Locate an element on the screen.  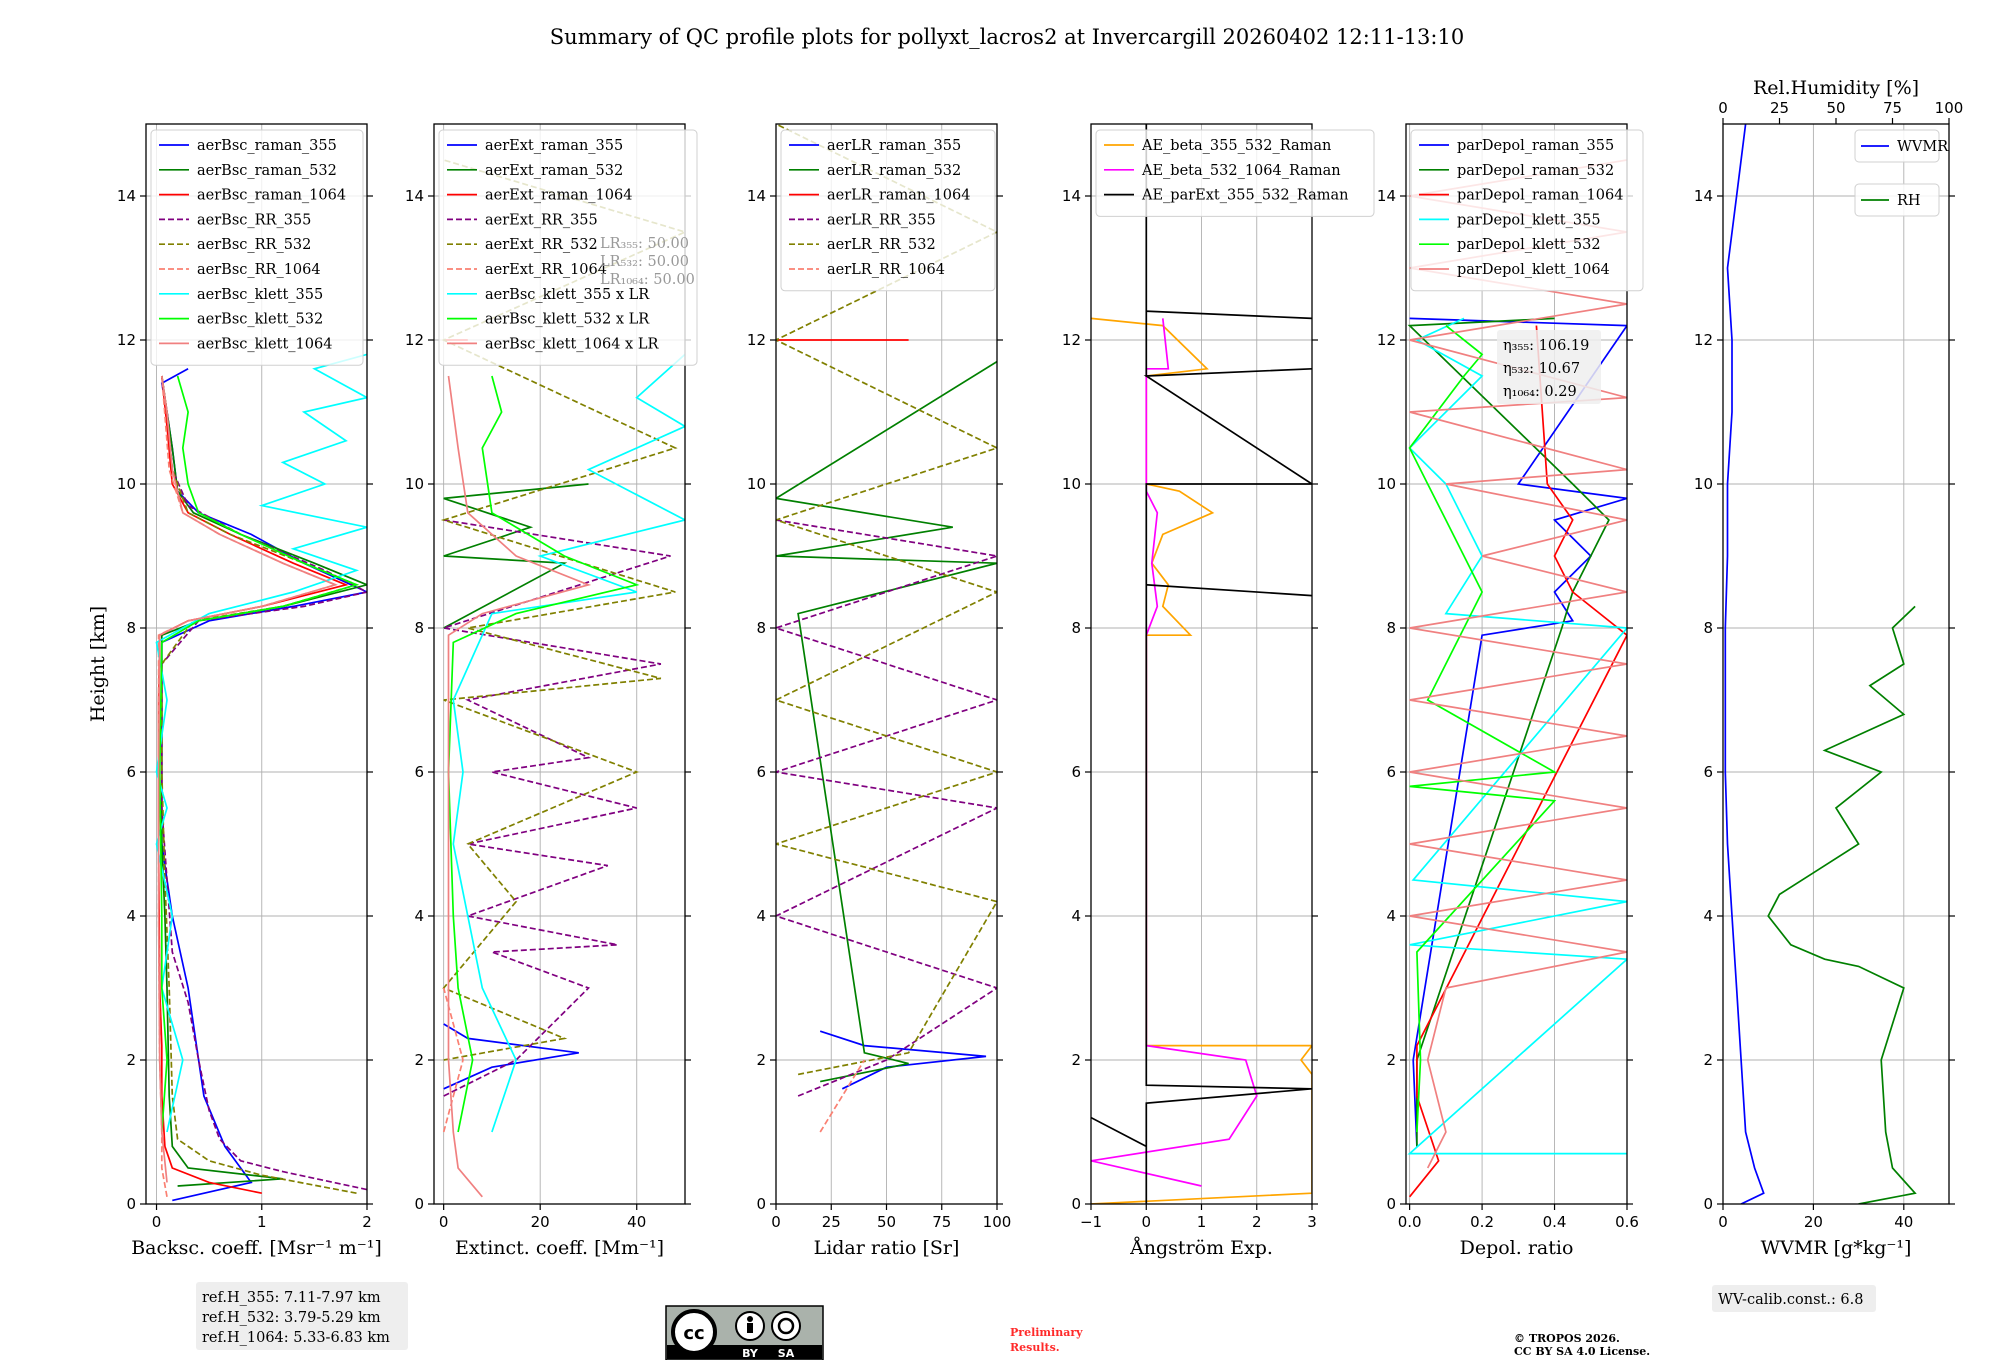
legend-wvmr: WVMR is located at coordinates (1901, 146).